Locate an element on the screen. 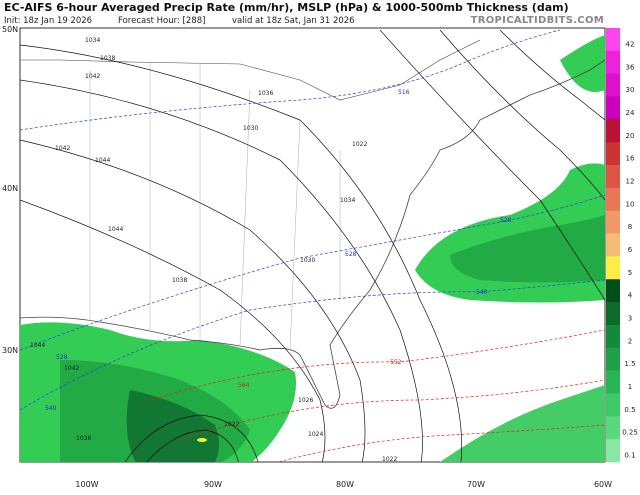 The width and height of the screenshot is (640, 495). colorbar-label: 8 is located at coordinates (630, 227).